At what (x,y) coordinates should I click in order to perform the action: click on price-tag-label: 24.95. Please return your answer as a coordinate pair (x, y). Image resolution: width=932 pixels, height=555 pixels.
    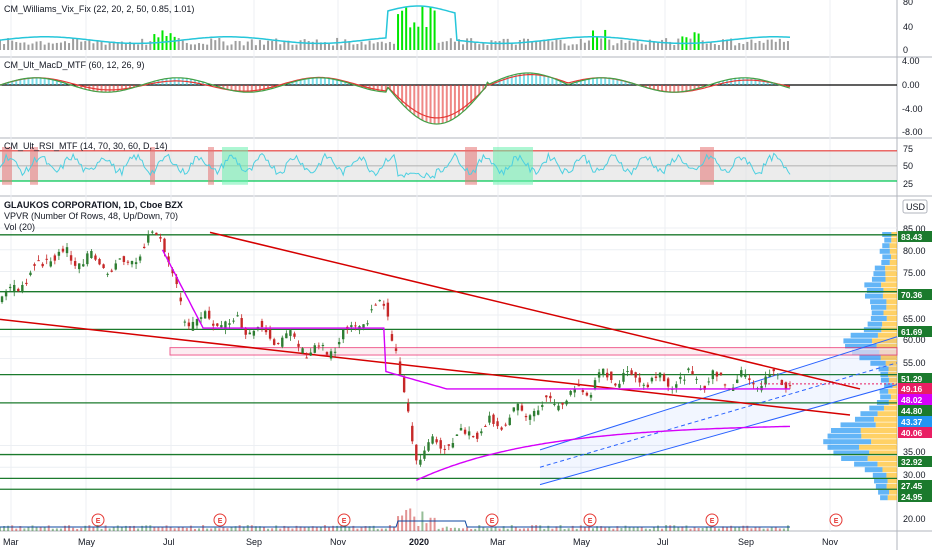
    Looking at the image, I should click on (912, 497).